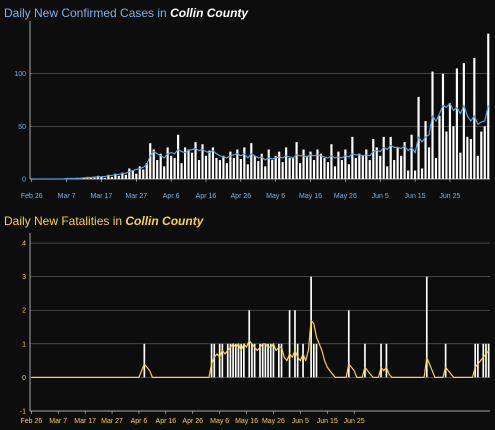  I want to click on fatalities-chart-title: Daily New Fatalities in Collin County, so click(103, 221).